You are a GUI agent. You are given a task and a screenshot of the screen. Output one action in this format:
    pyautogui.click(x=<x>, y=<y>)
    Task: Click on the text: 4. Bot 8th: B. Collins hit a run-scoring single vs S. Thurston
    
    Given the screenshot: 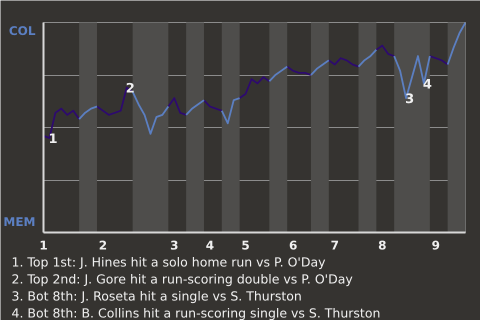 What is the action you would take?
    pyautogui.click(x=196, y=313)
    